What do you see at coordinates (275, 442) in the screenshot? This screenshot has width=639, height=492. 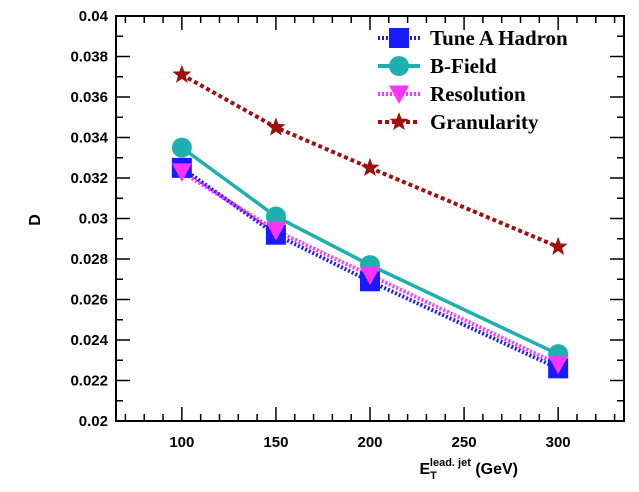 I see `x-tick-label: 150` at bounding box center [275, 442].